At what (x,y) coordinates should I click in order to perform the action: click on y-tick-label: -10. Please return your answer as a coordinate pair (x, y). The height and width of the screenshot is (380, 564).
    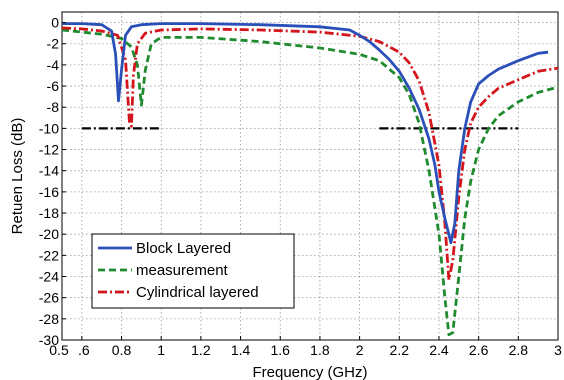
    Looking at the image, I should click on (49, 128).